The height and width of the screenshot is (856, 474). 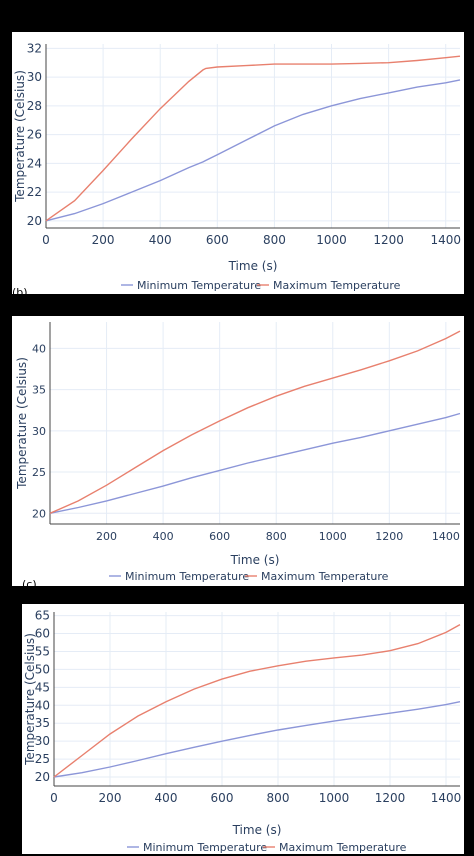 What do you see at coordinates (34, 48) in the screenshot?
I see `y-tick-label: 32` at bounding box center [34, 48].